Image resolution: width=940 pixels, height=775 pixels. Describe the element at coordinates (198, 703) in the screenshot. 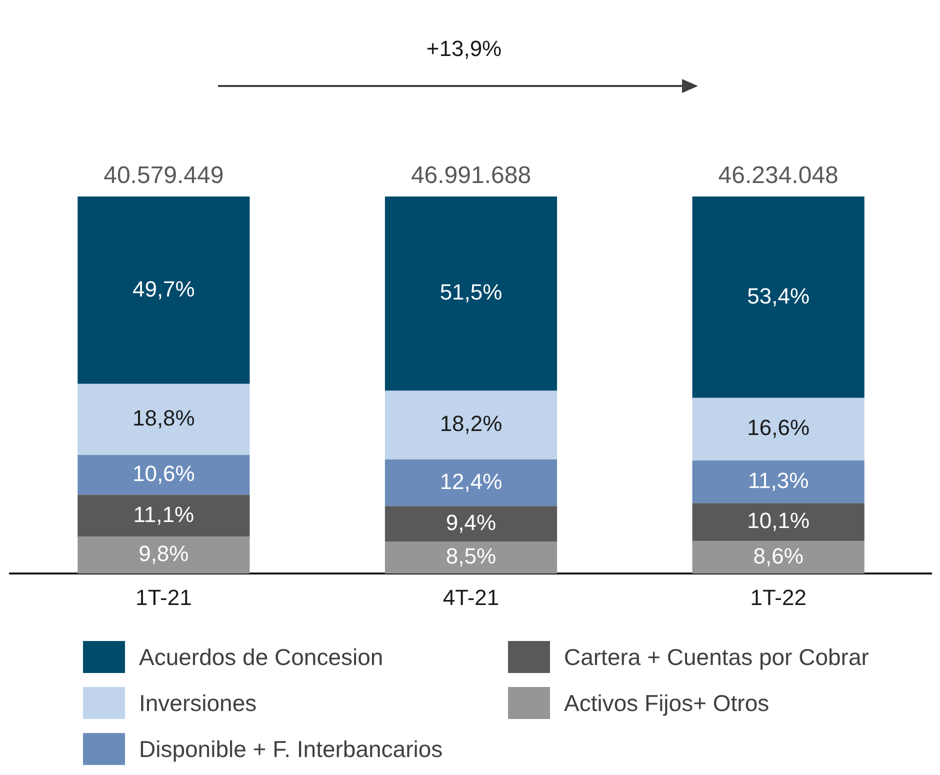

I see `legend-label: Inversiones` at that location.